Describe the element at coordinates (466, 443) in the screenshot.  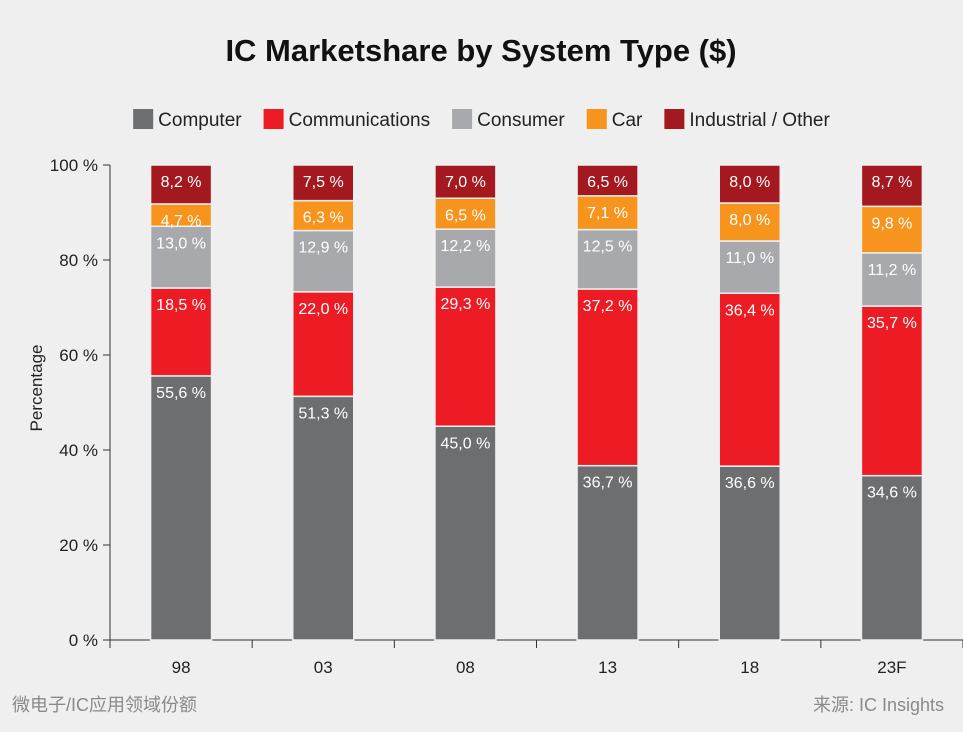
I see `data-label: 45,0 %` at that location.